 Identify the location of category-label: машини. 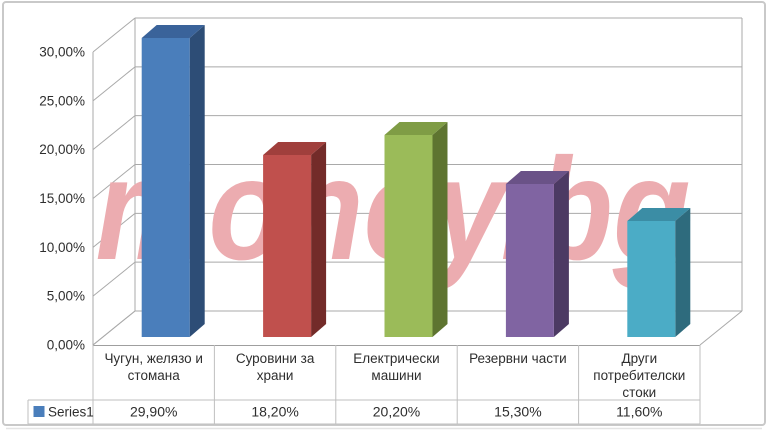
(396, 375).